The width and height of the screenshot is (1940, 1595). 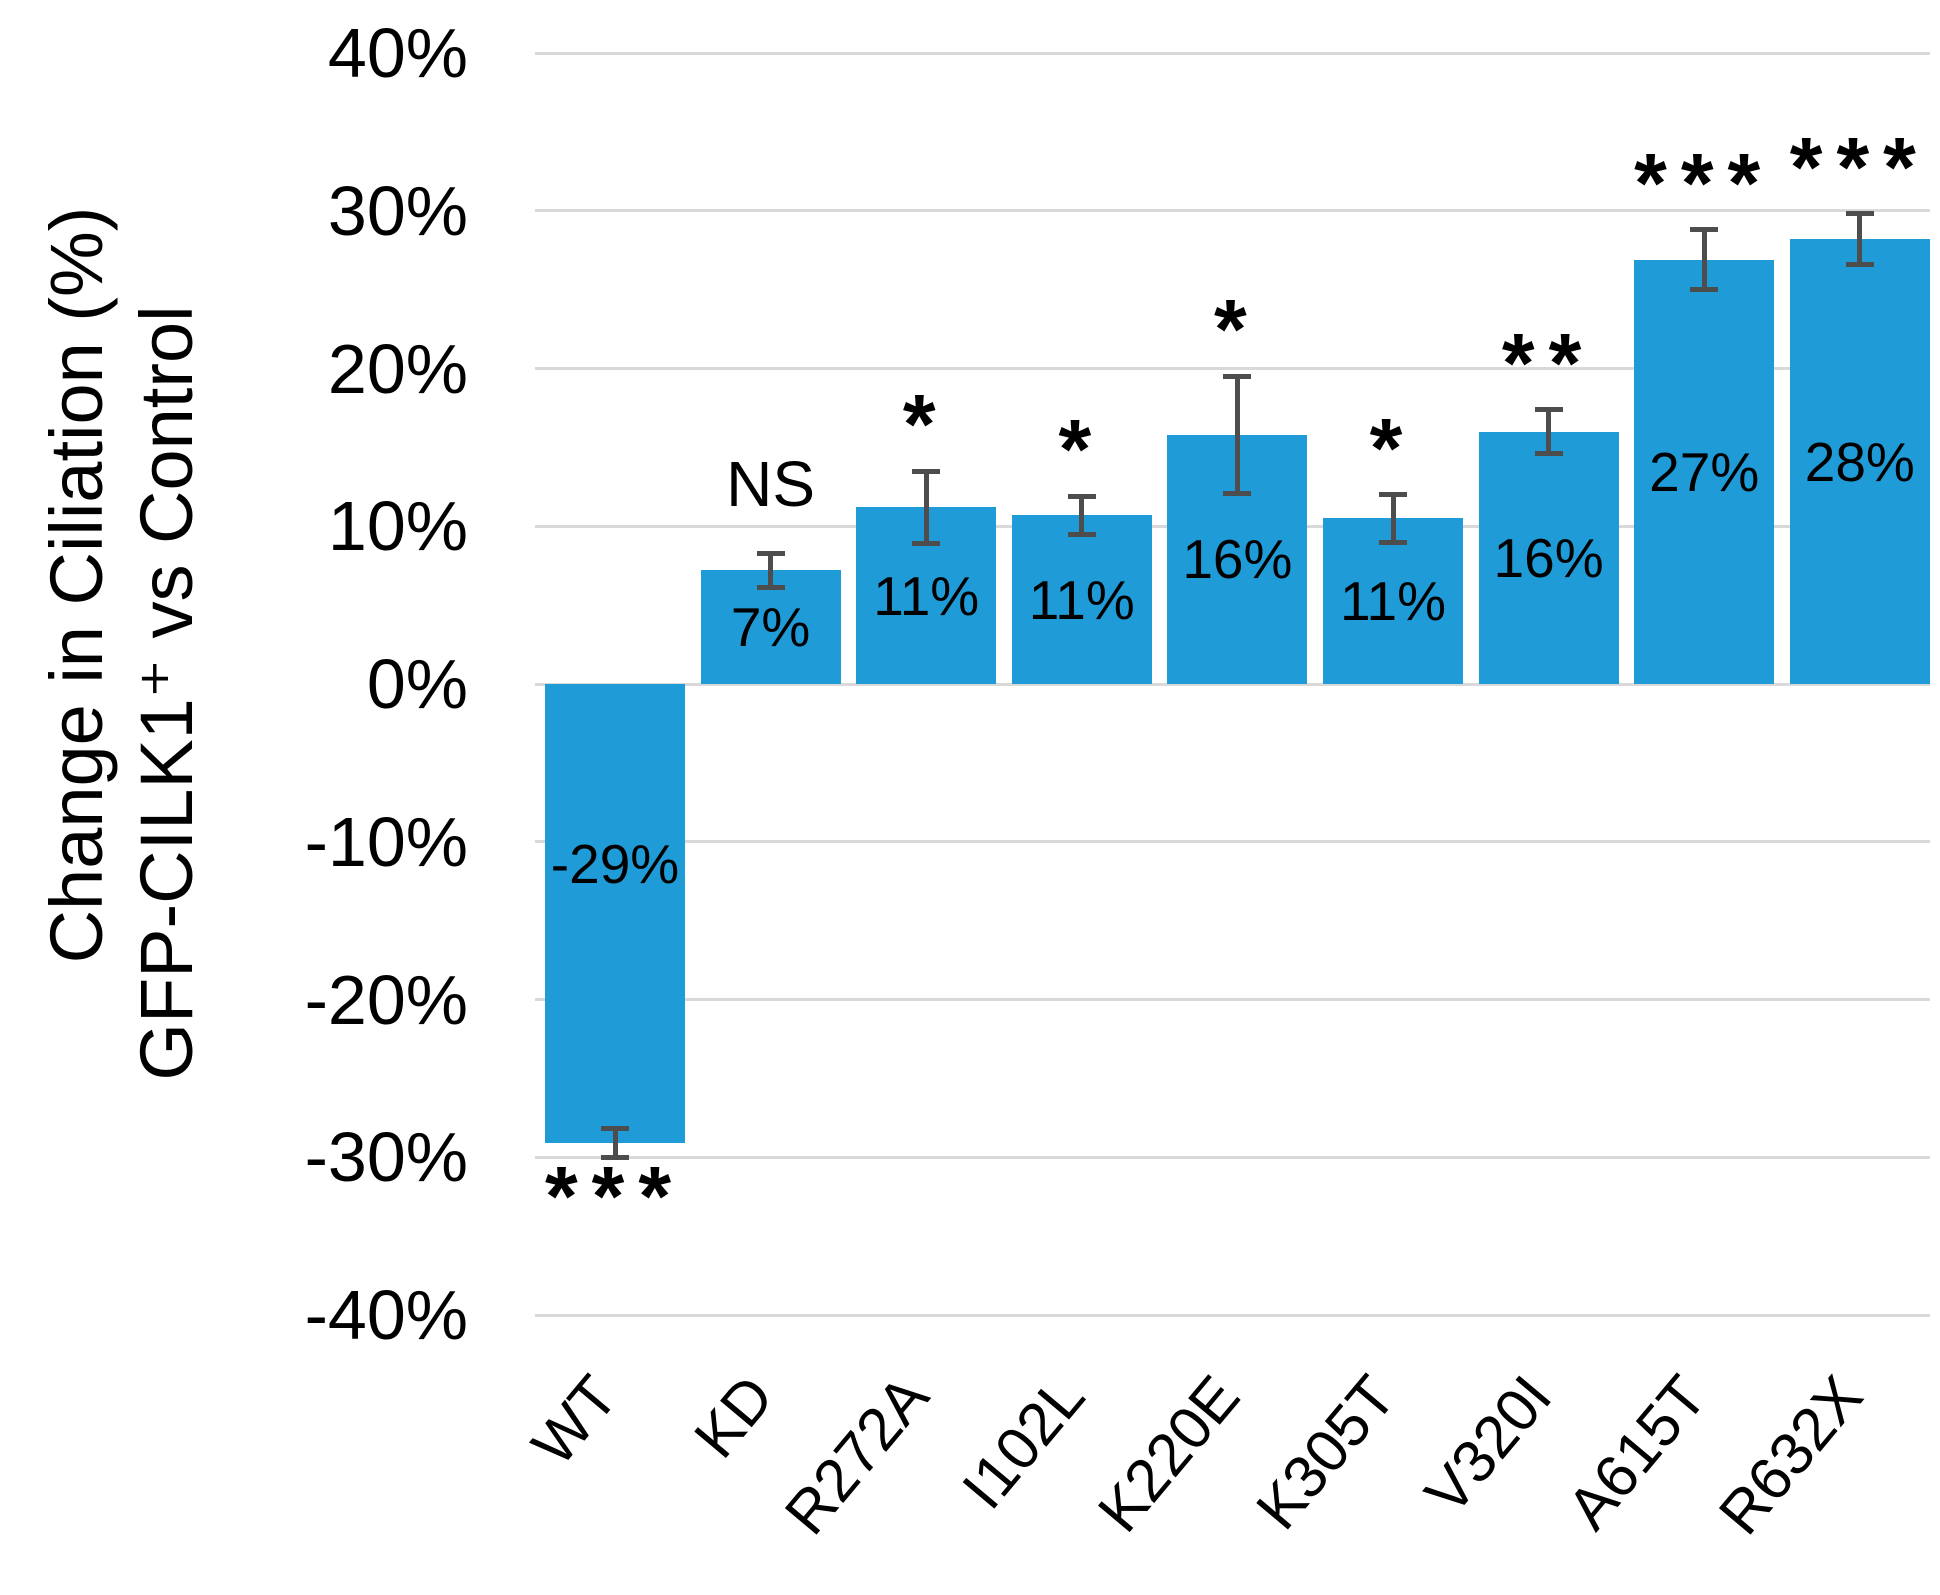 I want to click on significance-label: **, so click(x=1548, y=362).